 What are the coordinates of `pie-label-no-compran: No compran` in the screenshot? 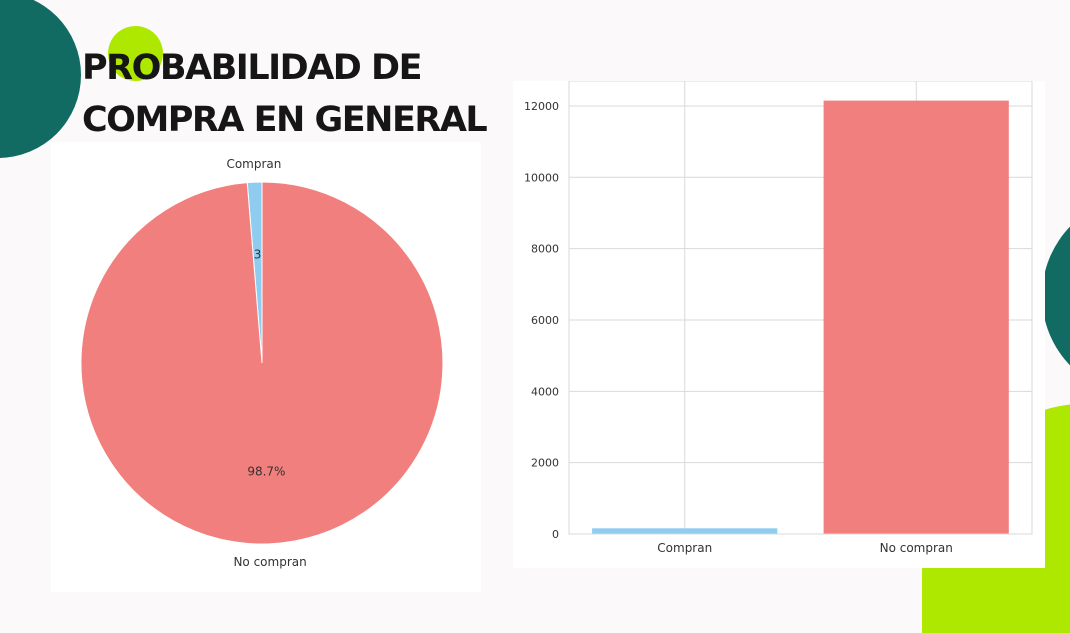 It's located at (269, 562).